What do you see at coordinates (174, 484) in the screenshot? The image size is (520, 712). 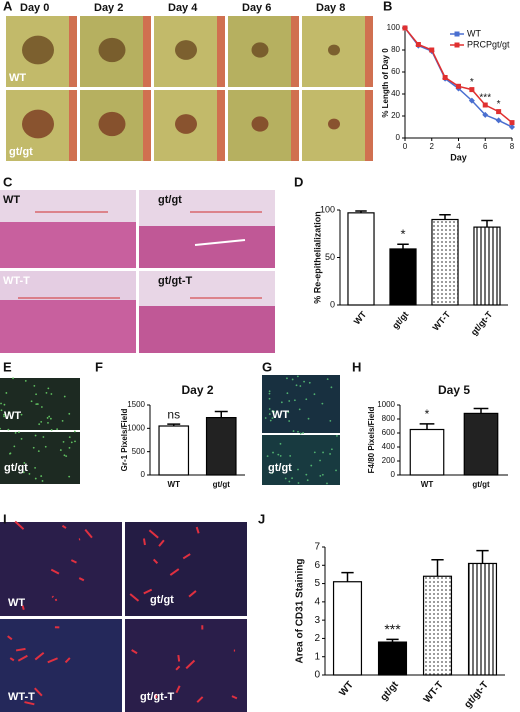 I see `x-tick-label: WT` at bounding box center [174, 484].